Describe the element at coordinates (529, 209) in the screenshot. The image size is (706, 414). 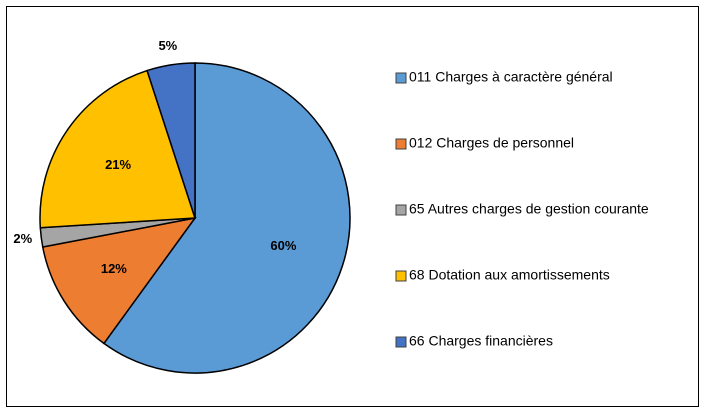
I see `legend-label: 65 Autres charges de gestion courante` at that location.